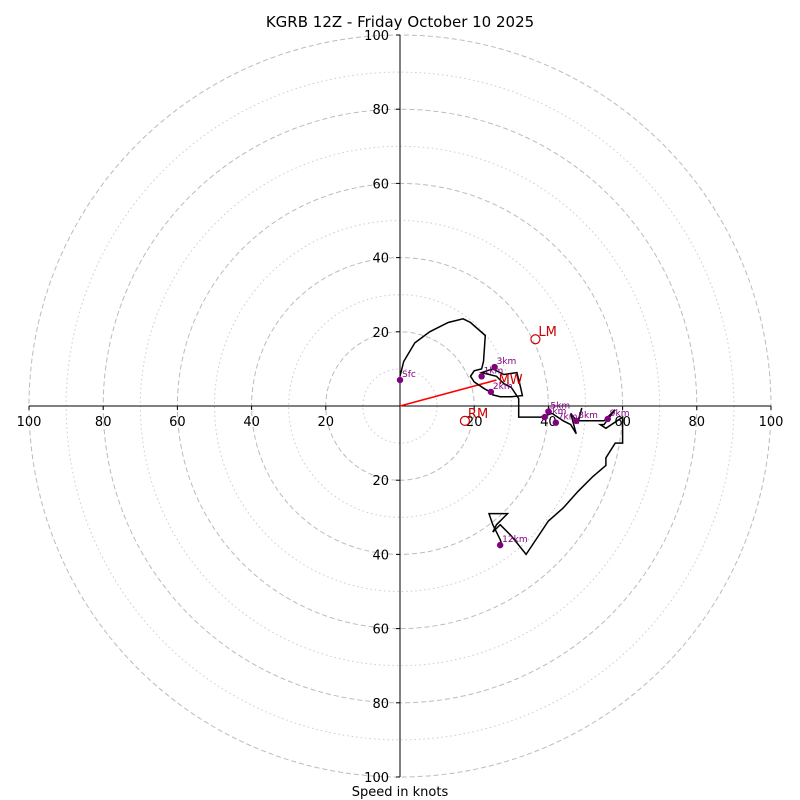 The height and width of the screenshot is (800, 800). I want to click on height-marker-1km, so click(481, 376).